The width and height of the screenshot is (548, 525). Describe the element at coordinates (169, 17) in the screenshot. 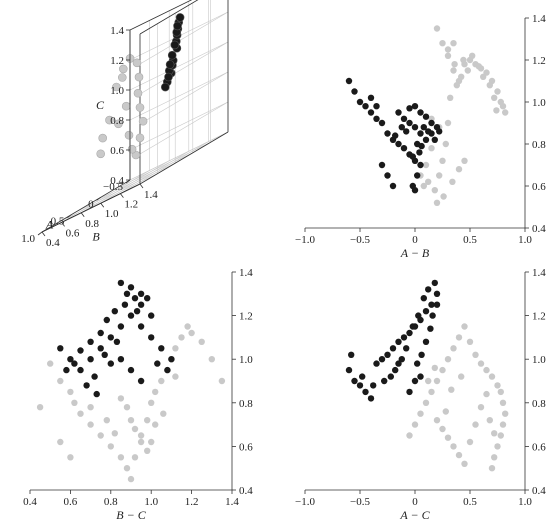

I see `pane-edge` at that location.